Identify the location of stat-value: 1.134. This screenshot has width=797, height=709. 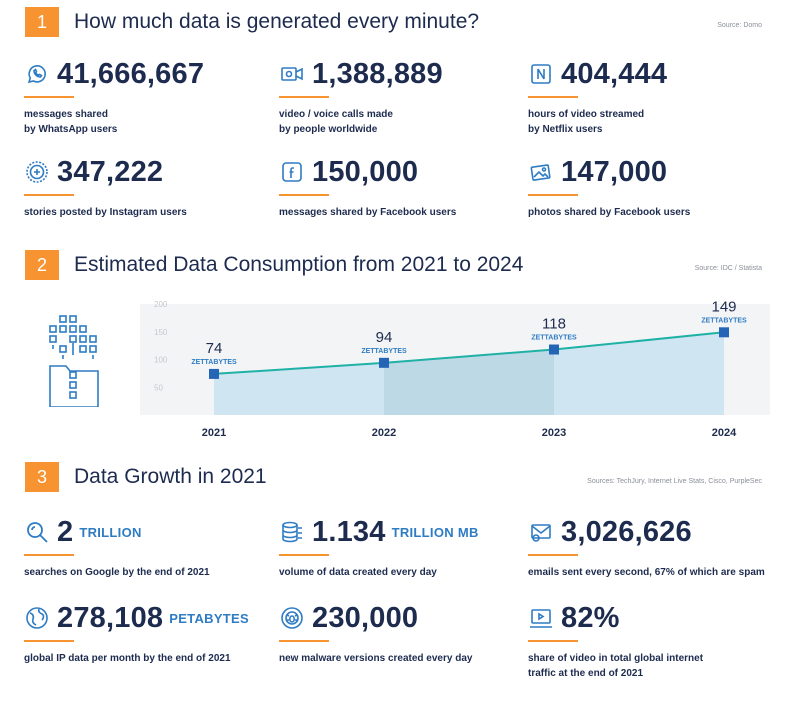
(349, 531).